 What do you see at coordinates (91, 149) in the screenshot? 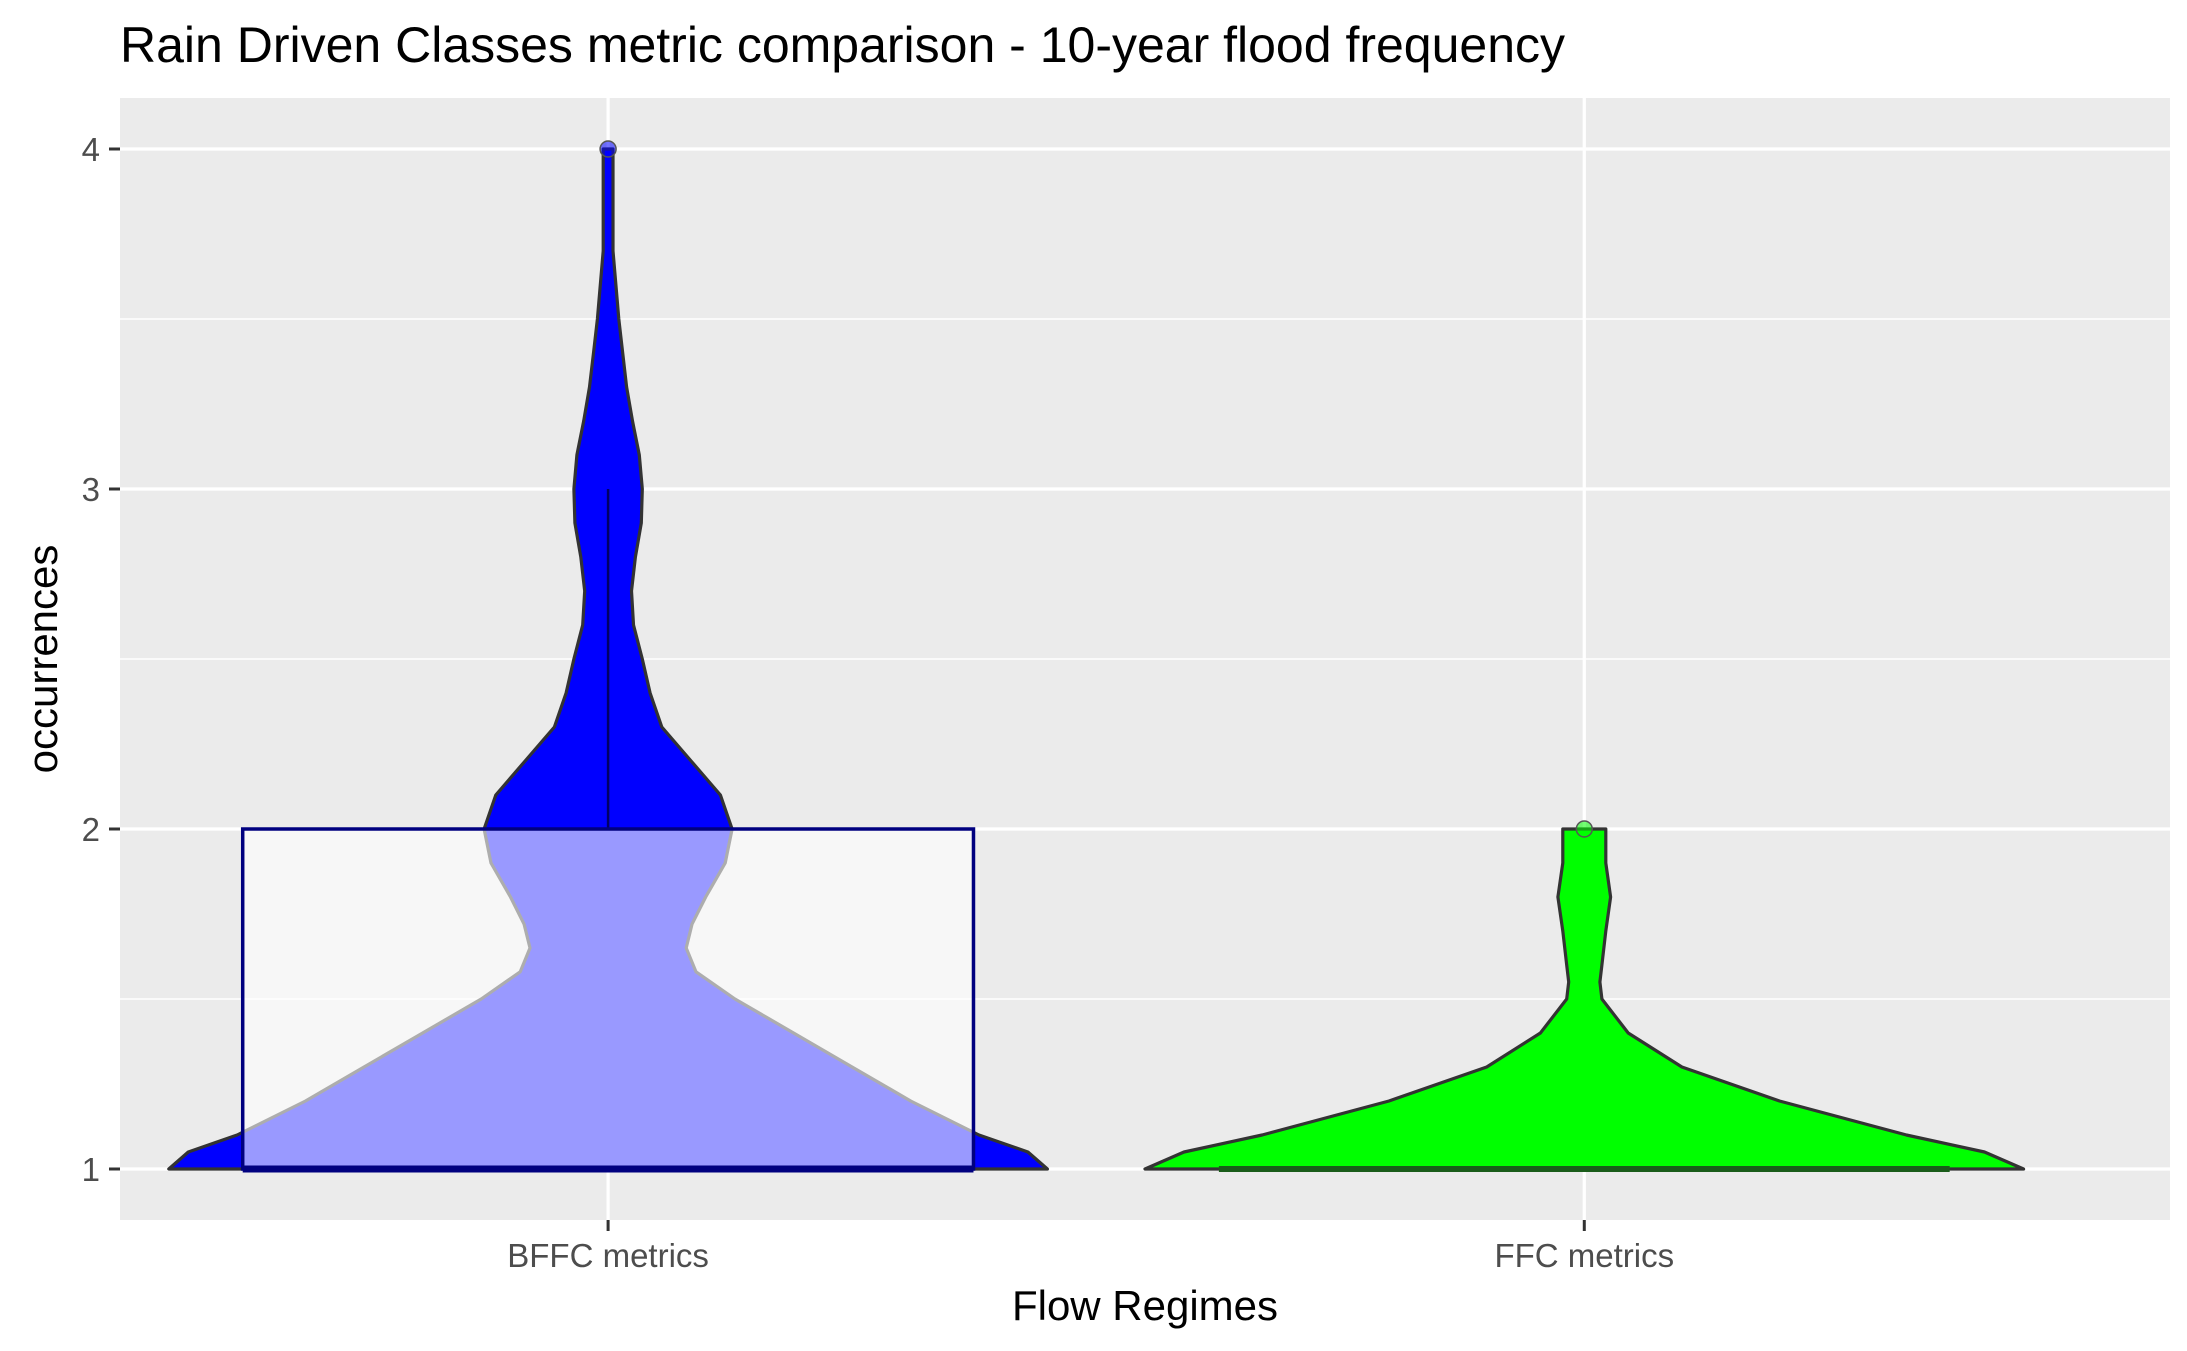
I see `y-tick-label: 4` at bounding box center [91, 149].